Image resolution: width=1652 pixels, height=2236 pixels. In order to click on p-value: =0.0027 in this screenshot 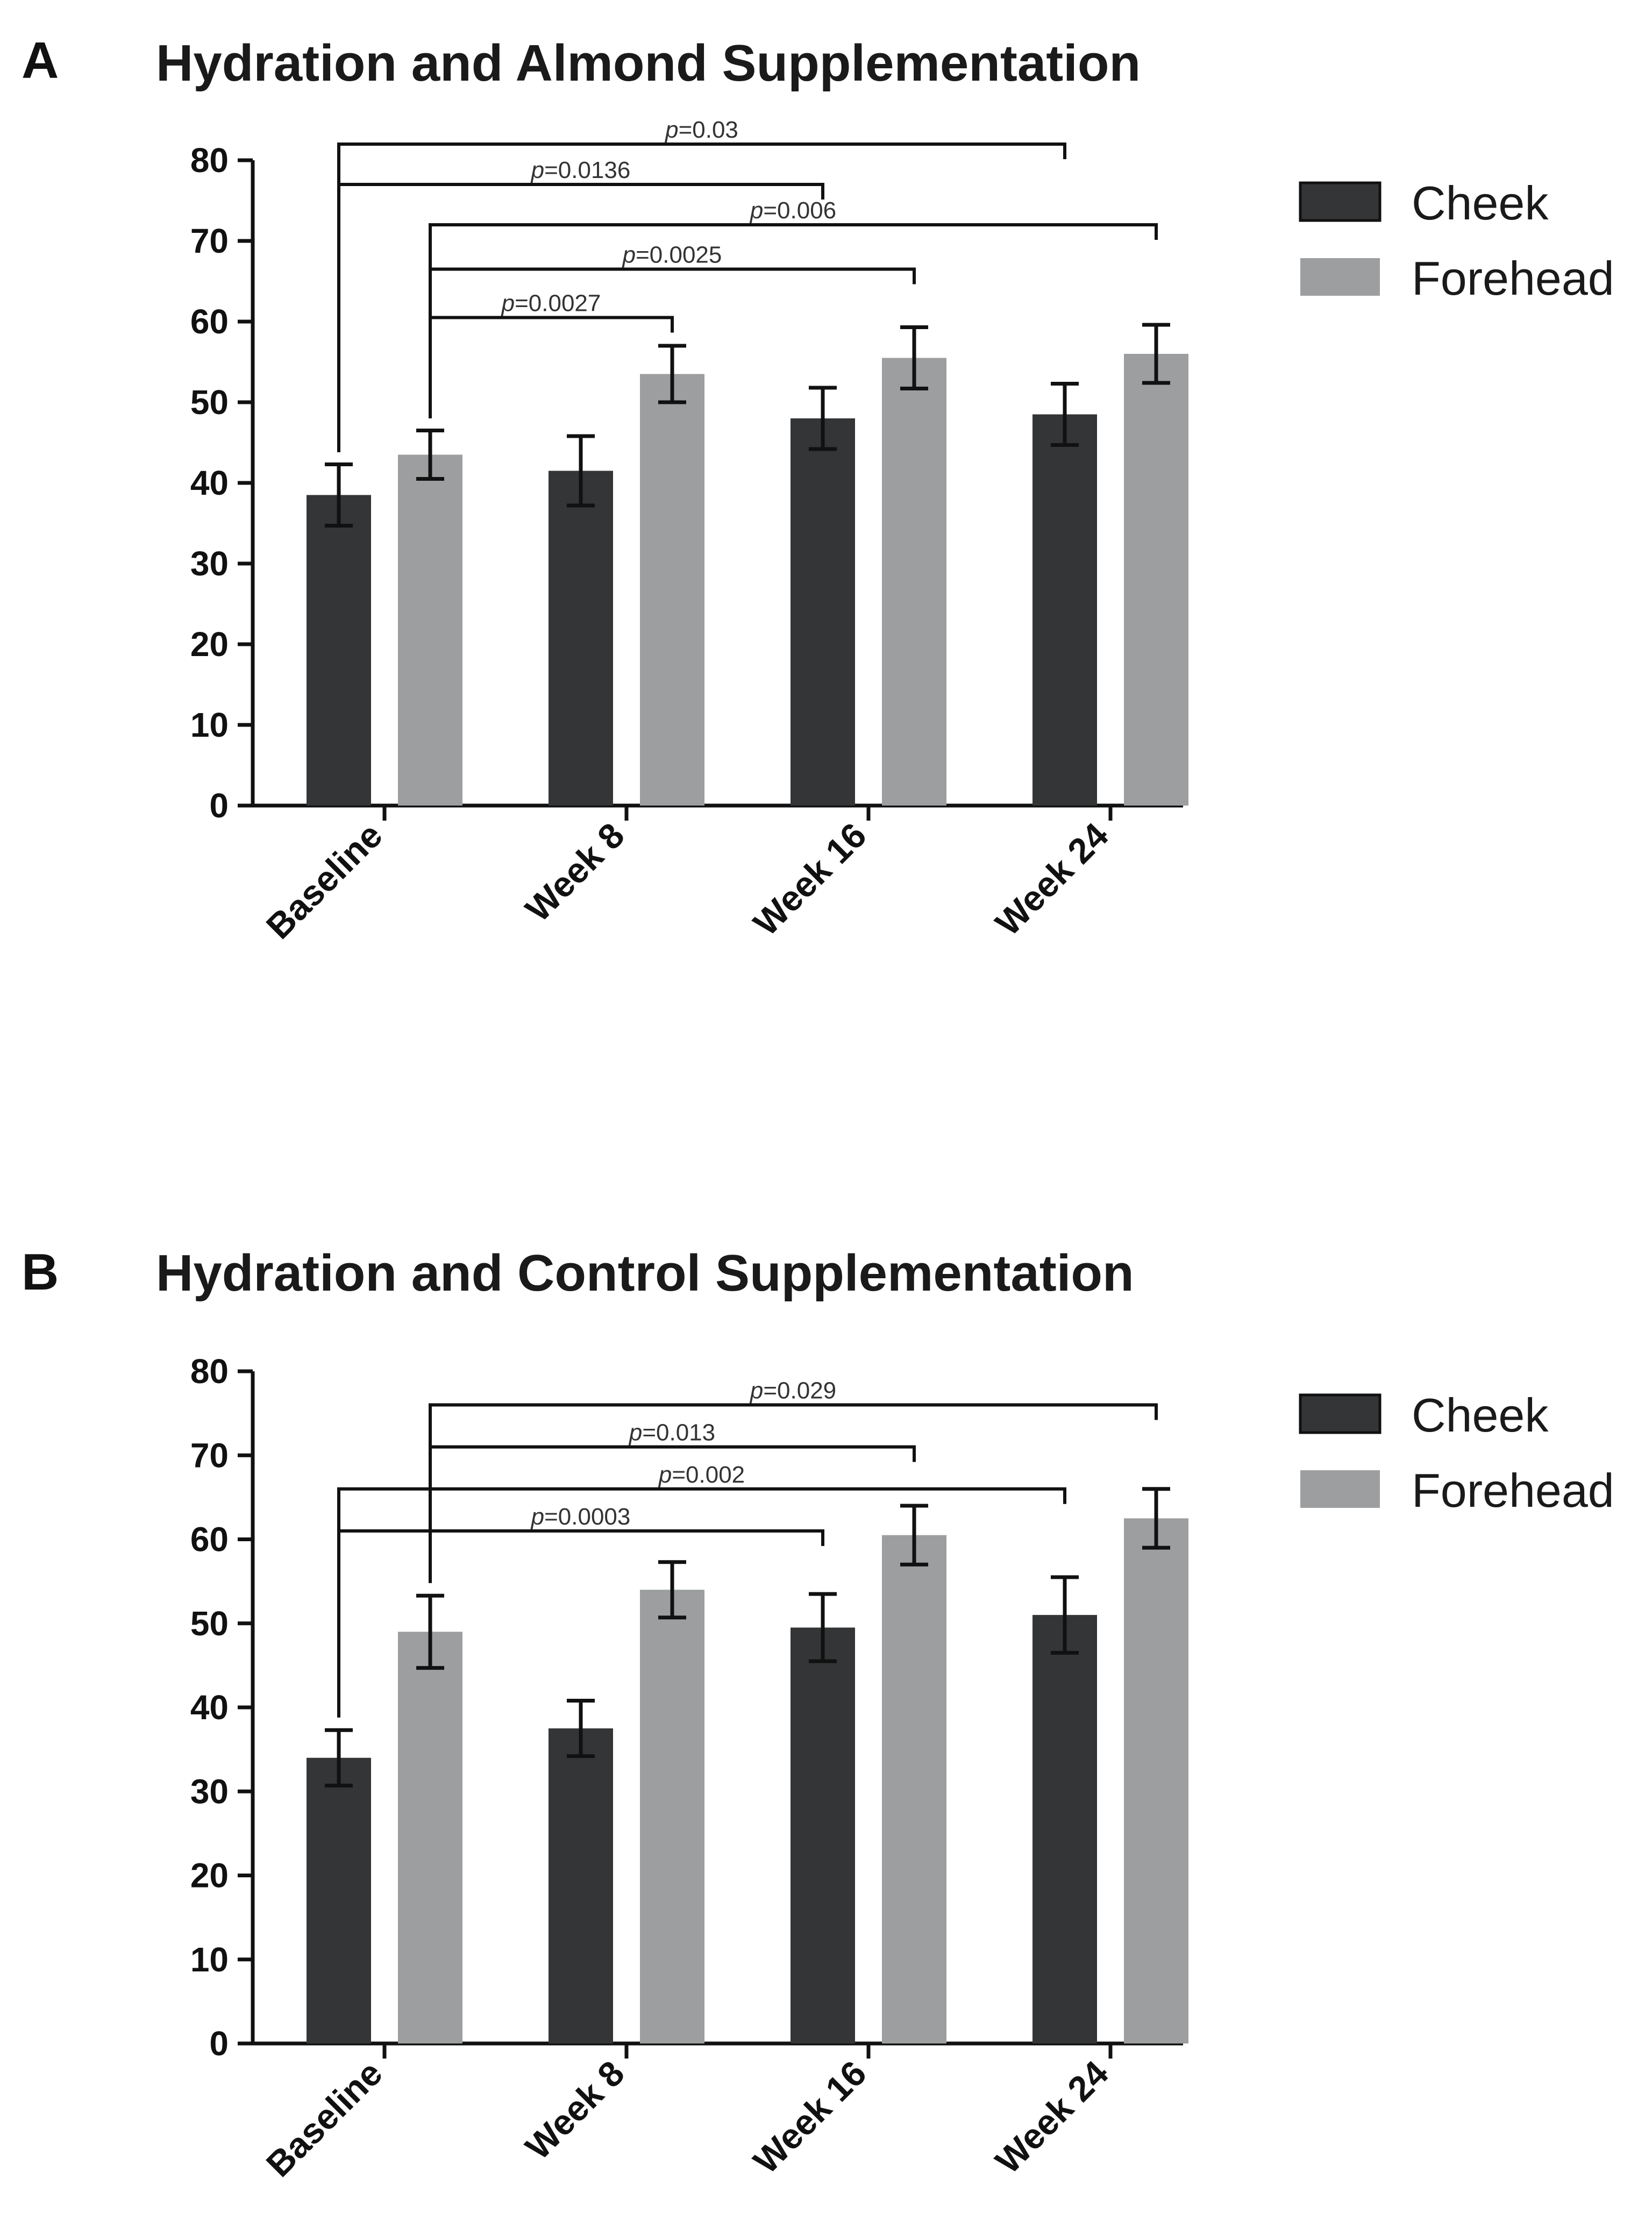, I will do `click(558, 303)`.